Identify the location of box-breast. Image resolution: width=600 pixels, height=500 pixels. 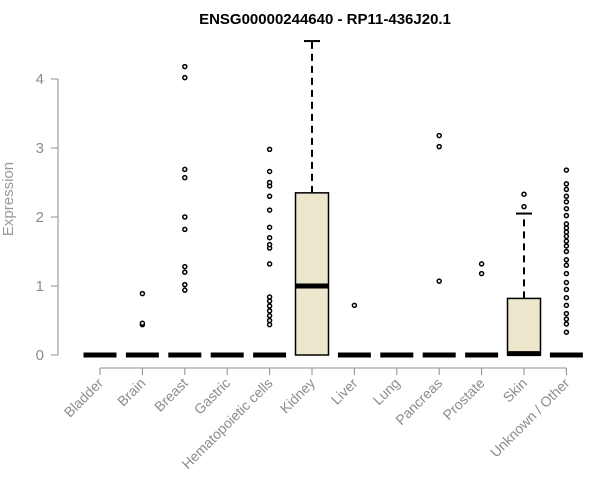
(185, 210).